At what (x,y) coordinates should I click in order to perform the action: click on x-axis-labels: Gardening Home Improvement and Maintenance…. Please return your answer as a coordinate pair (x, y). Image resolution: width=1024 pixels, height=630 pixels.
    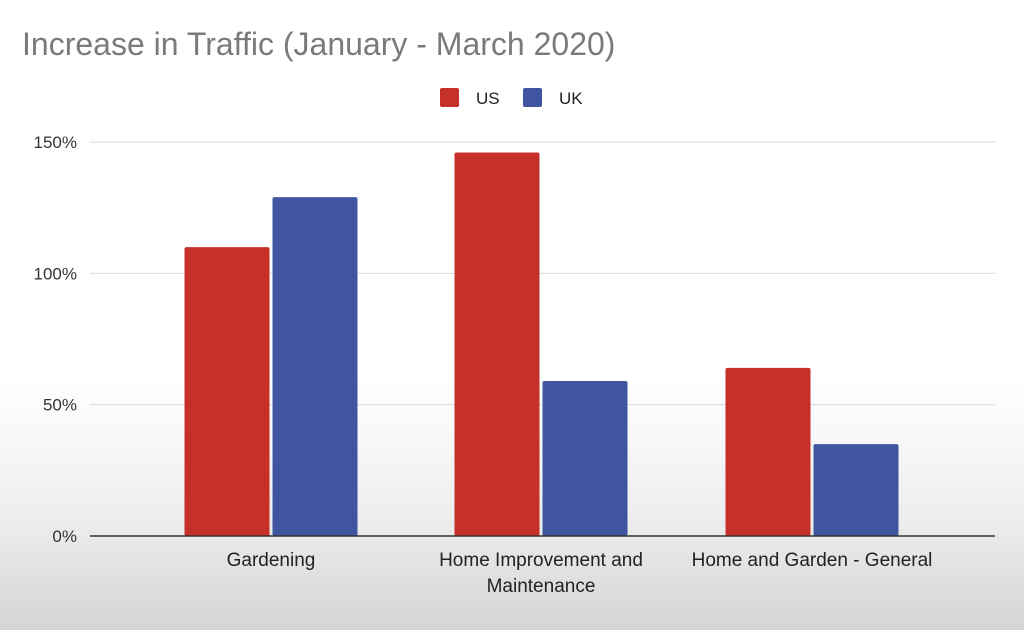
    Looking at the image, I should click on (580, 573).